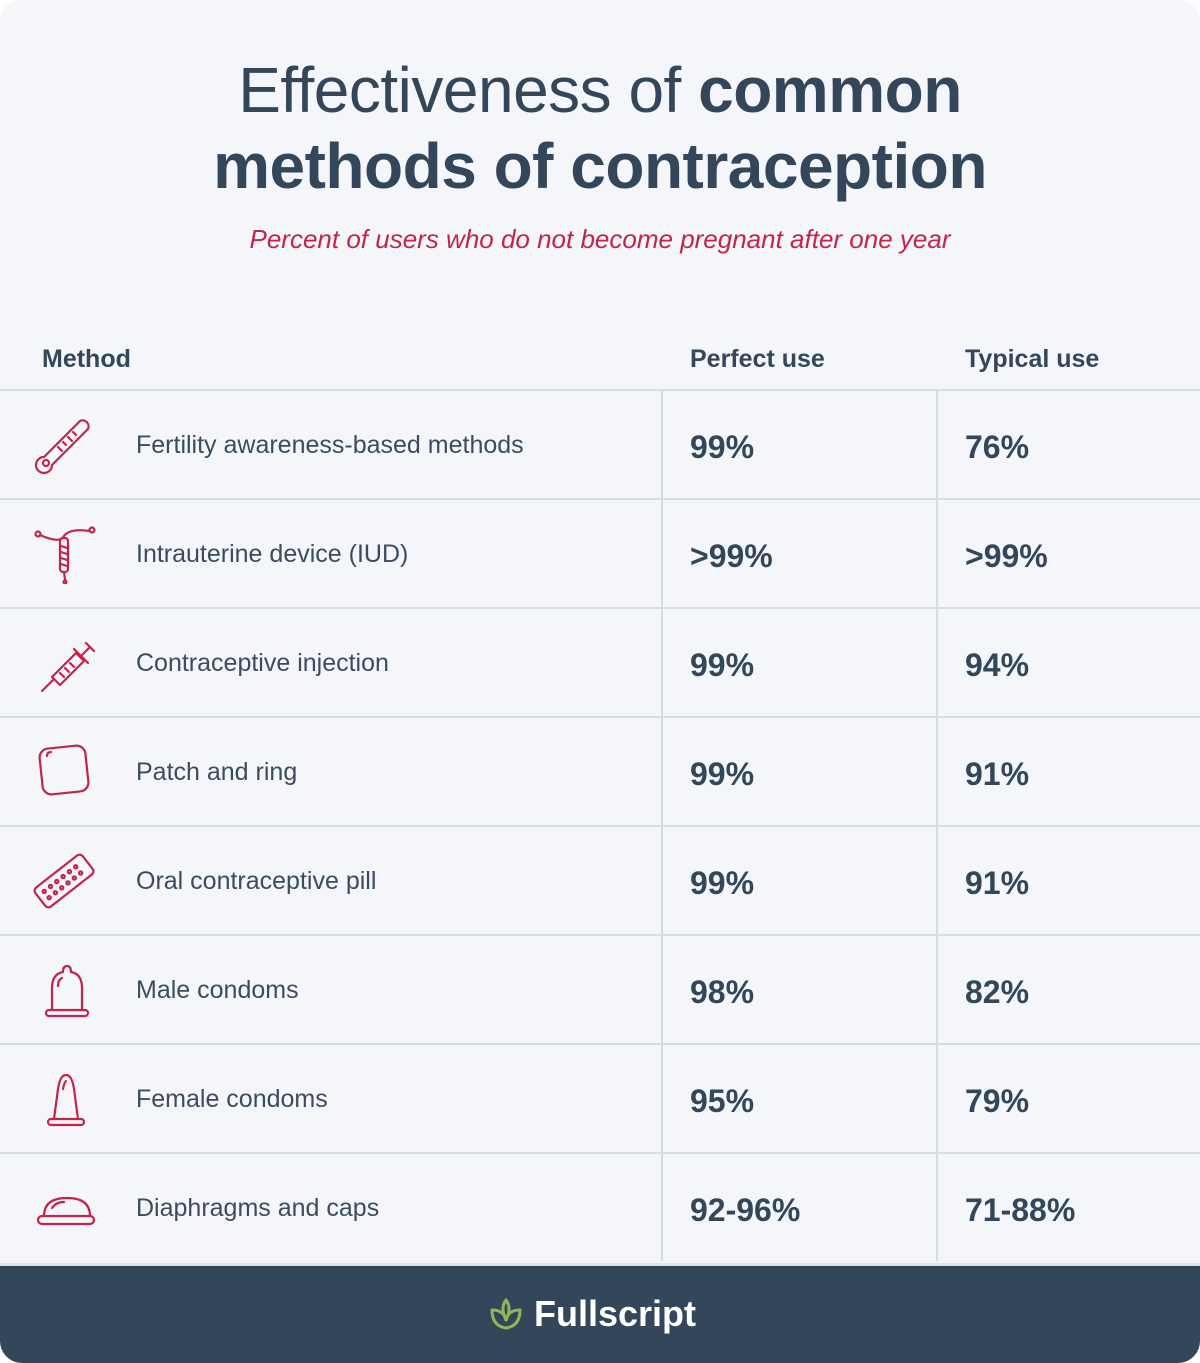 Image resolution: width=1200 pixels, height=1363 pixels. What do you see at coordinates (63, 445) in the screenshot?
I see `thermometer-icon` at bounding box center [63, 445].